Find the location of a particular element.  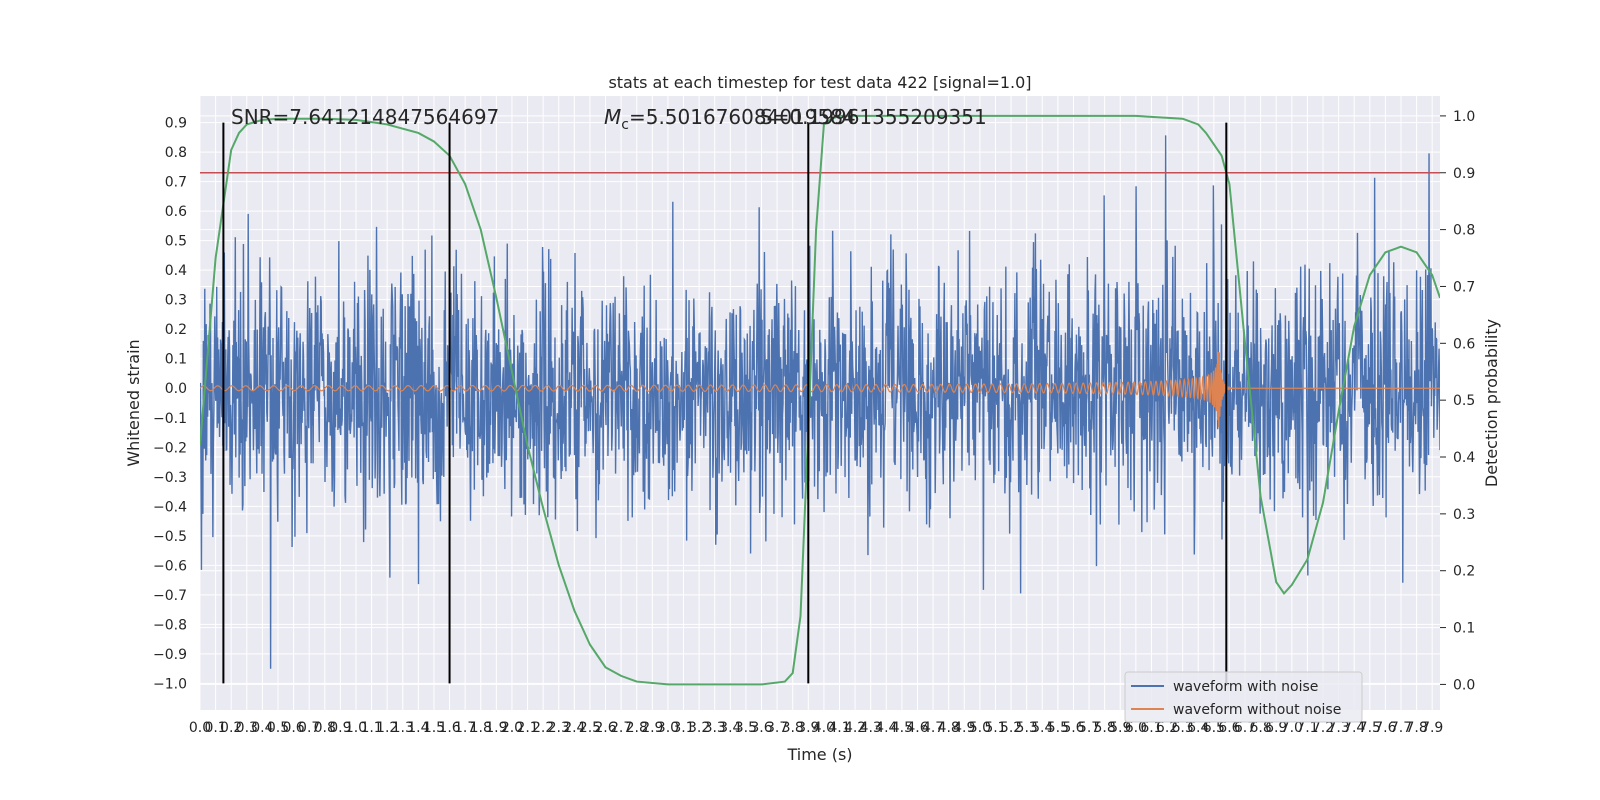

y2-tick-label: 0.8 is located at coordinates (1464, 231).